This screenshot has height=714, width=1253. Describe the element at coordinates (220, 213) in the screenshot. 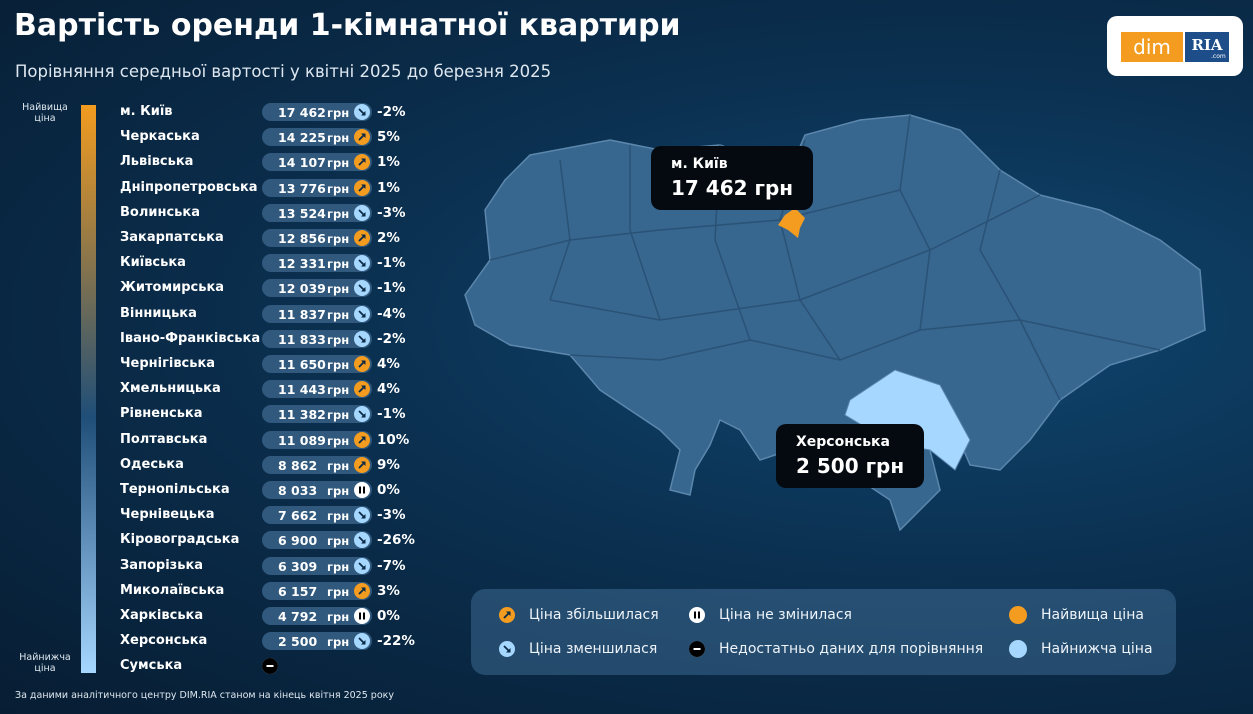

I see `table-row: Волинська 13 524 грн -3%` at that location.